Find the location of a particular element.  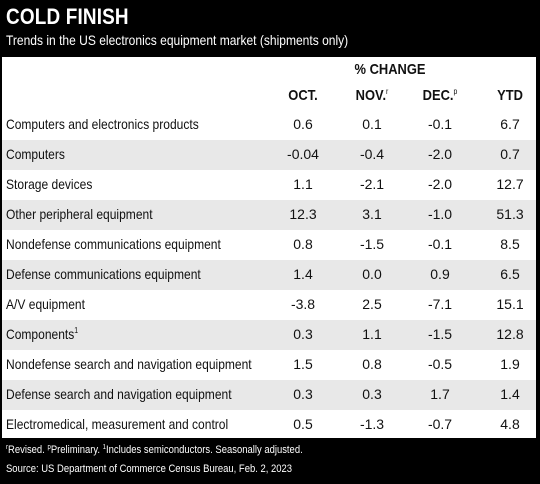

row-label: Defense communications equipment is located at coordinates (103, 274).